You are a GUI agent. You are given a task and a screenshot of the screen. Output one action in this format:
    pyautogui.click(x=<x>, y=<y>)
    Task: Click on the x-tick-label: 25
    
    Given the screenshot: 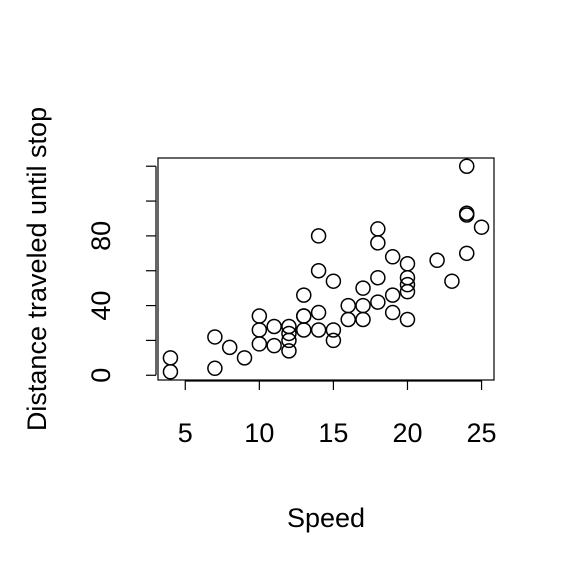 What is the action you would take?
    pyautogui.click(x=482, y=433)
    